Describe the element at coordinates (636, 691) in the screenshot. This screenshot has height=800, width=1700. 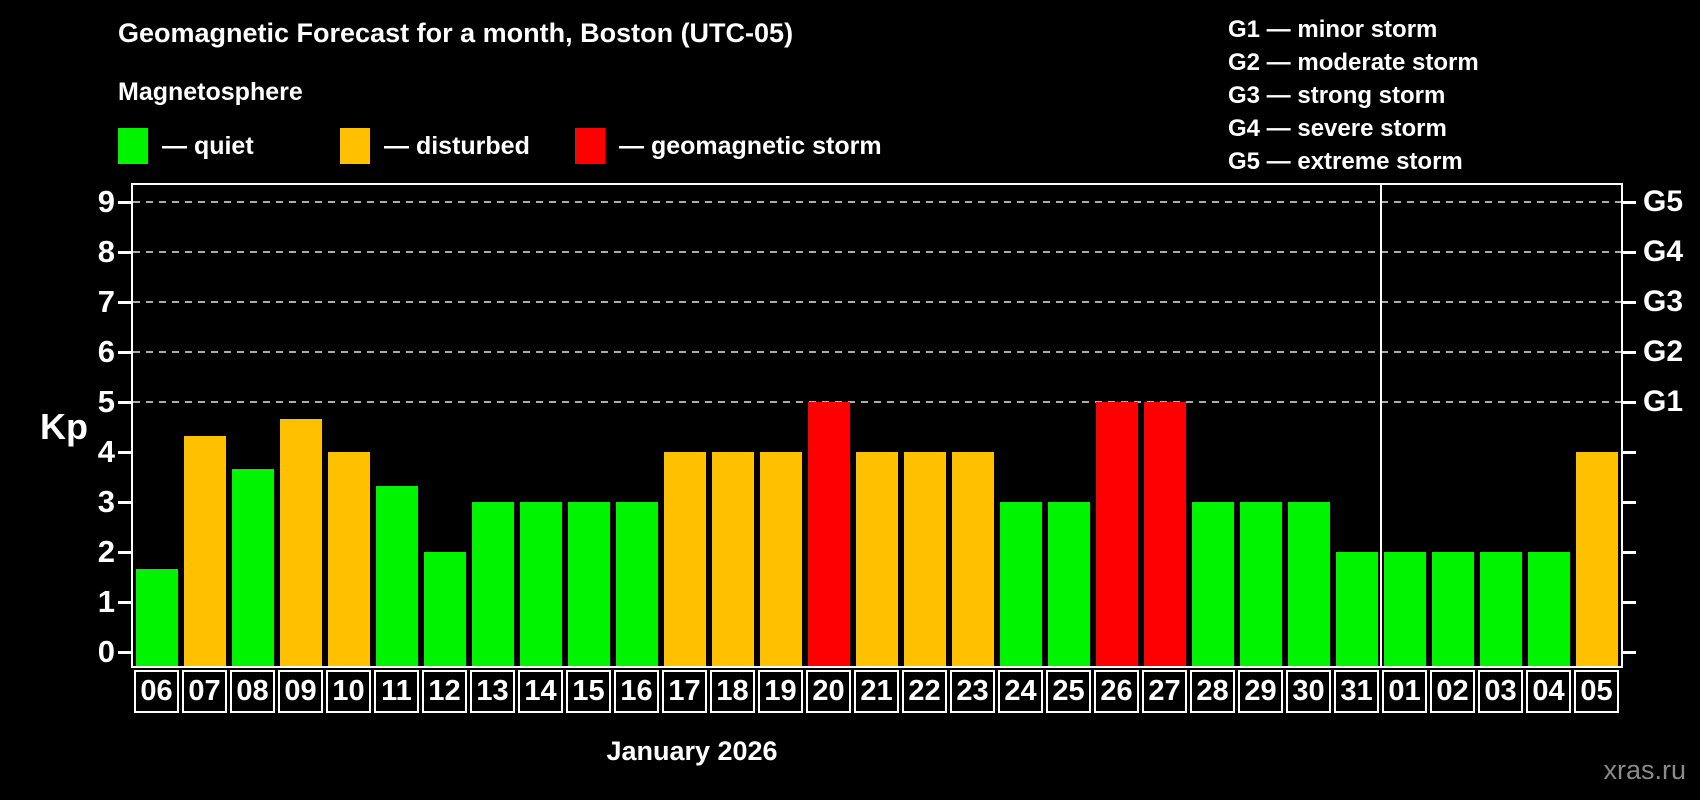
I see `date-label-16: 16` at that location.